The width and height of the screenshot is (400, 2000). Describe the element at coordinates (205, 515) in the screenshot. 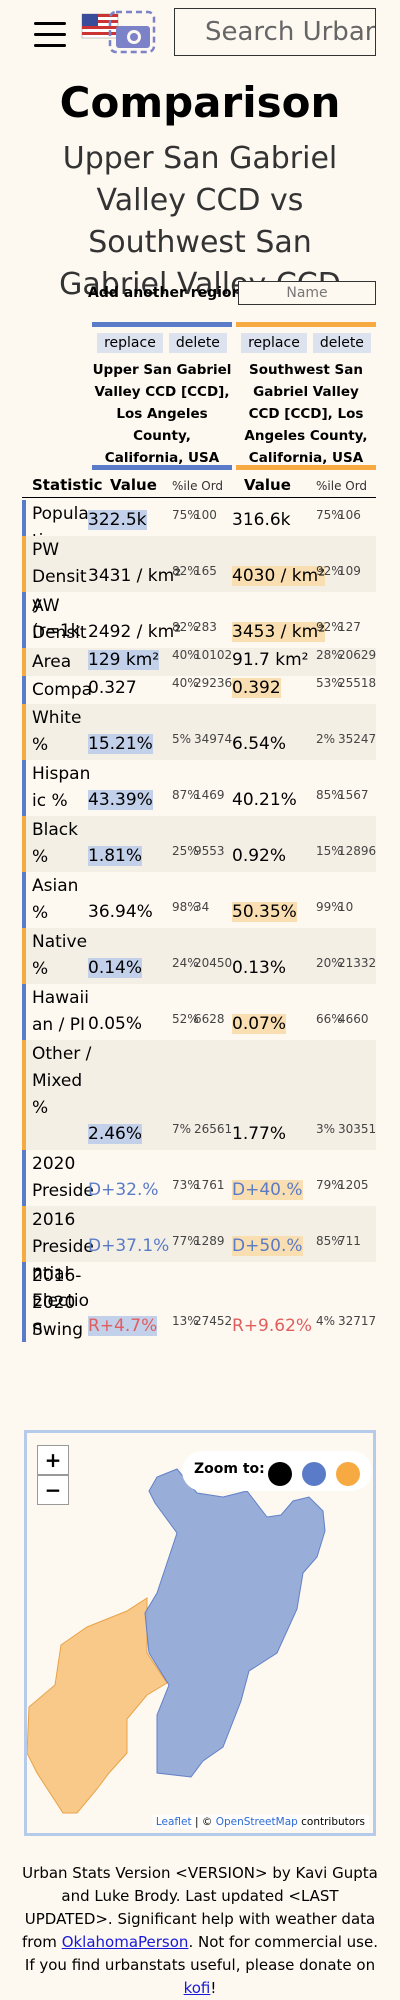

I see `region-1-ordinal: 100` at that location.